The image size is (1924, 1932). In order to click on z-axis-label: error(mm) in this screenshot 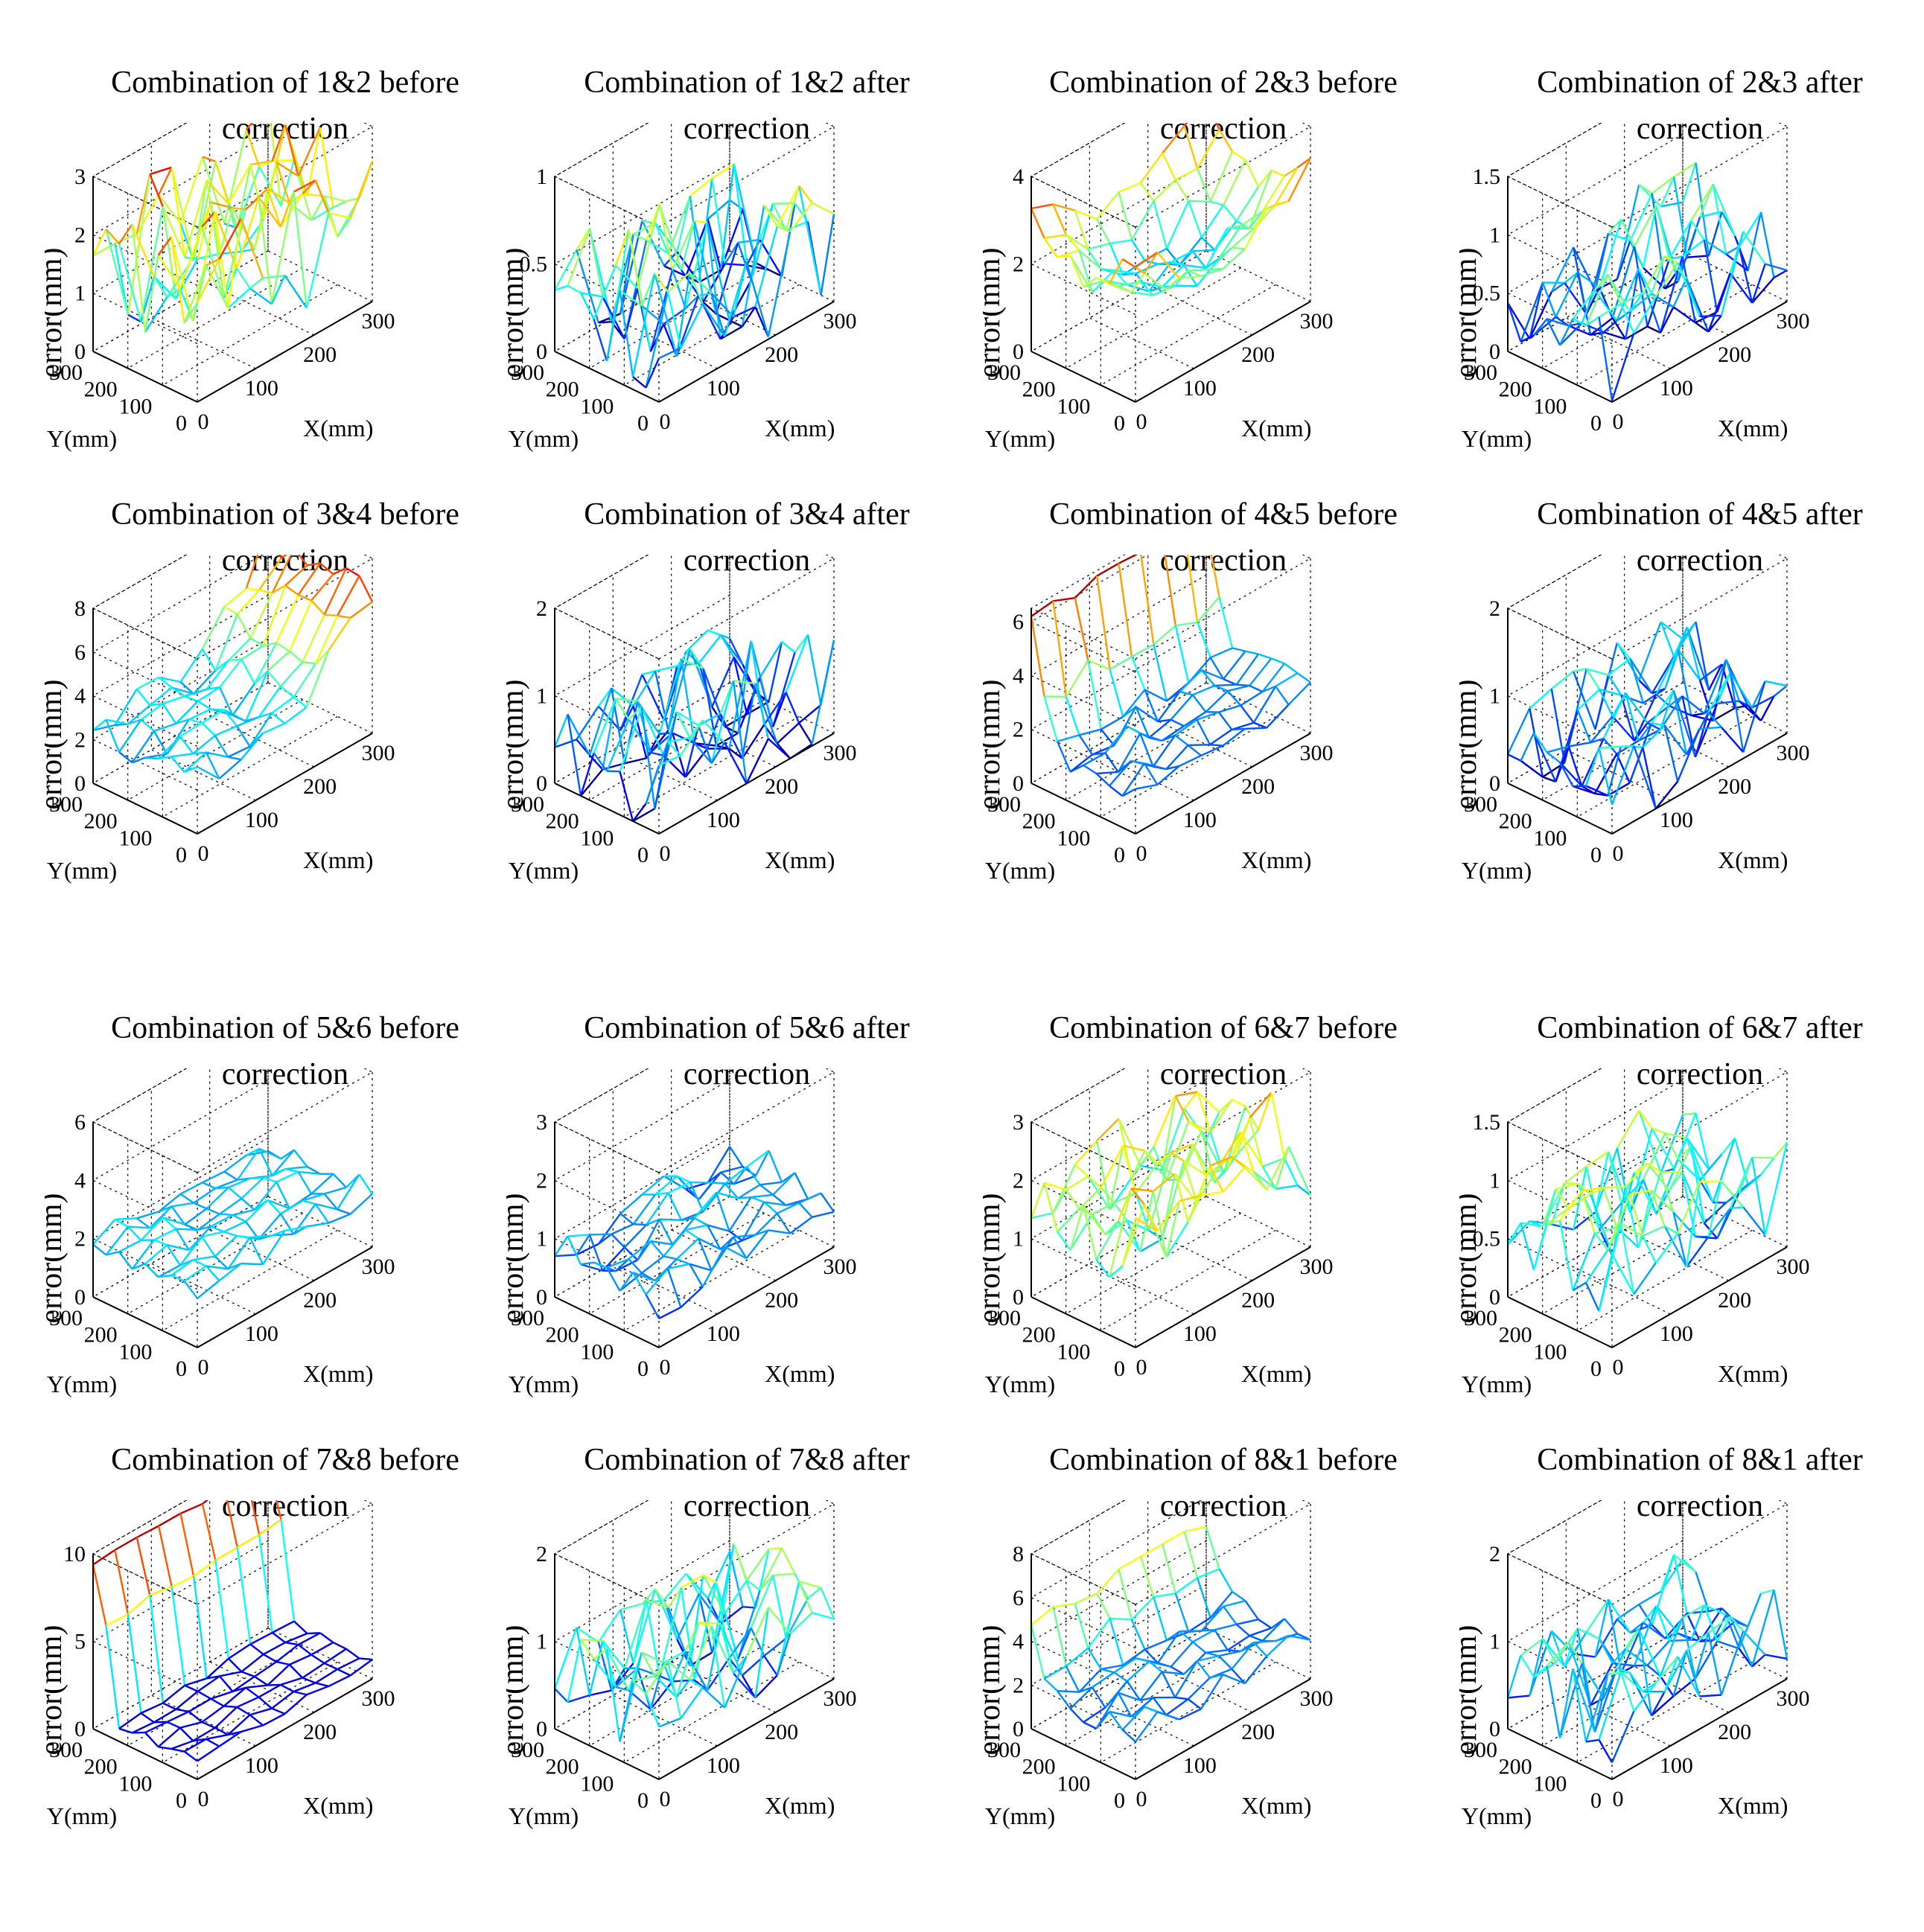, I will do `click(1471, 745)`.